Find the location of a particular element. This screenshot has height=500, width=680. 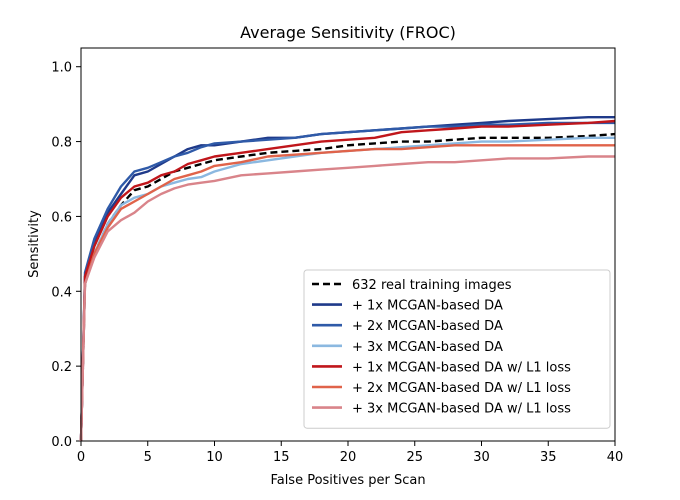

legend-label: + 2x MCGAN-based DA is located at coordinates (427, 326).